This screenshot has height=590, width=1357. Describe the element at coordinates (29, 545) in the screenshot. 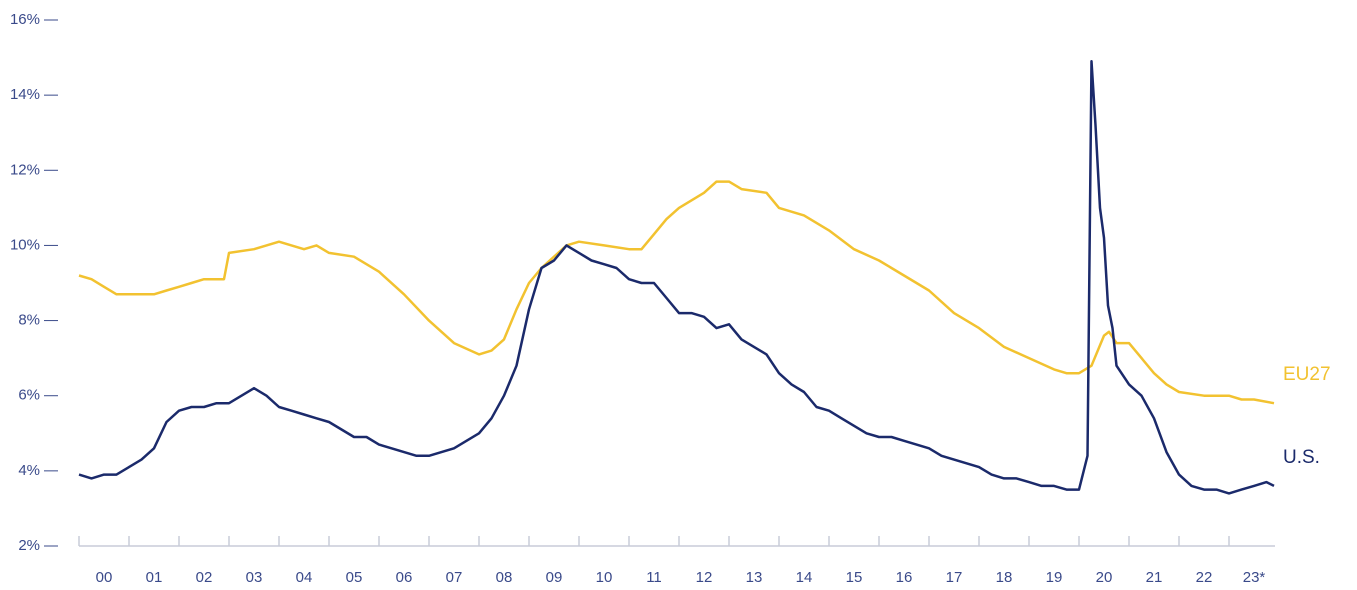

I see `y-tick-label: 2%` at that location.